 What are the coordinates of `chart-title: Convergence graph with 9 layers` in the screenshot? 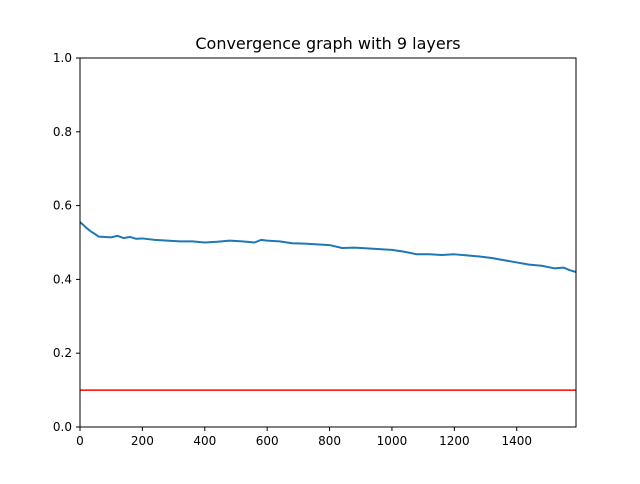 It's located at (327, 43).